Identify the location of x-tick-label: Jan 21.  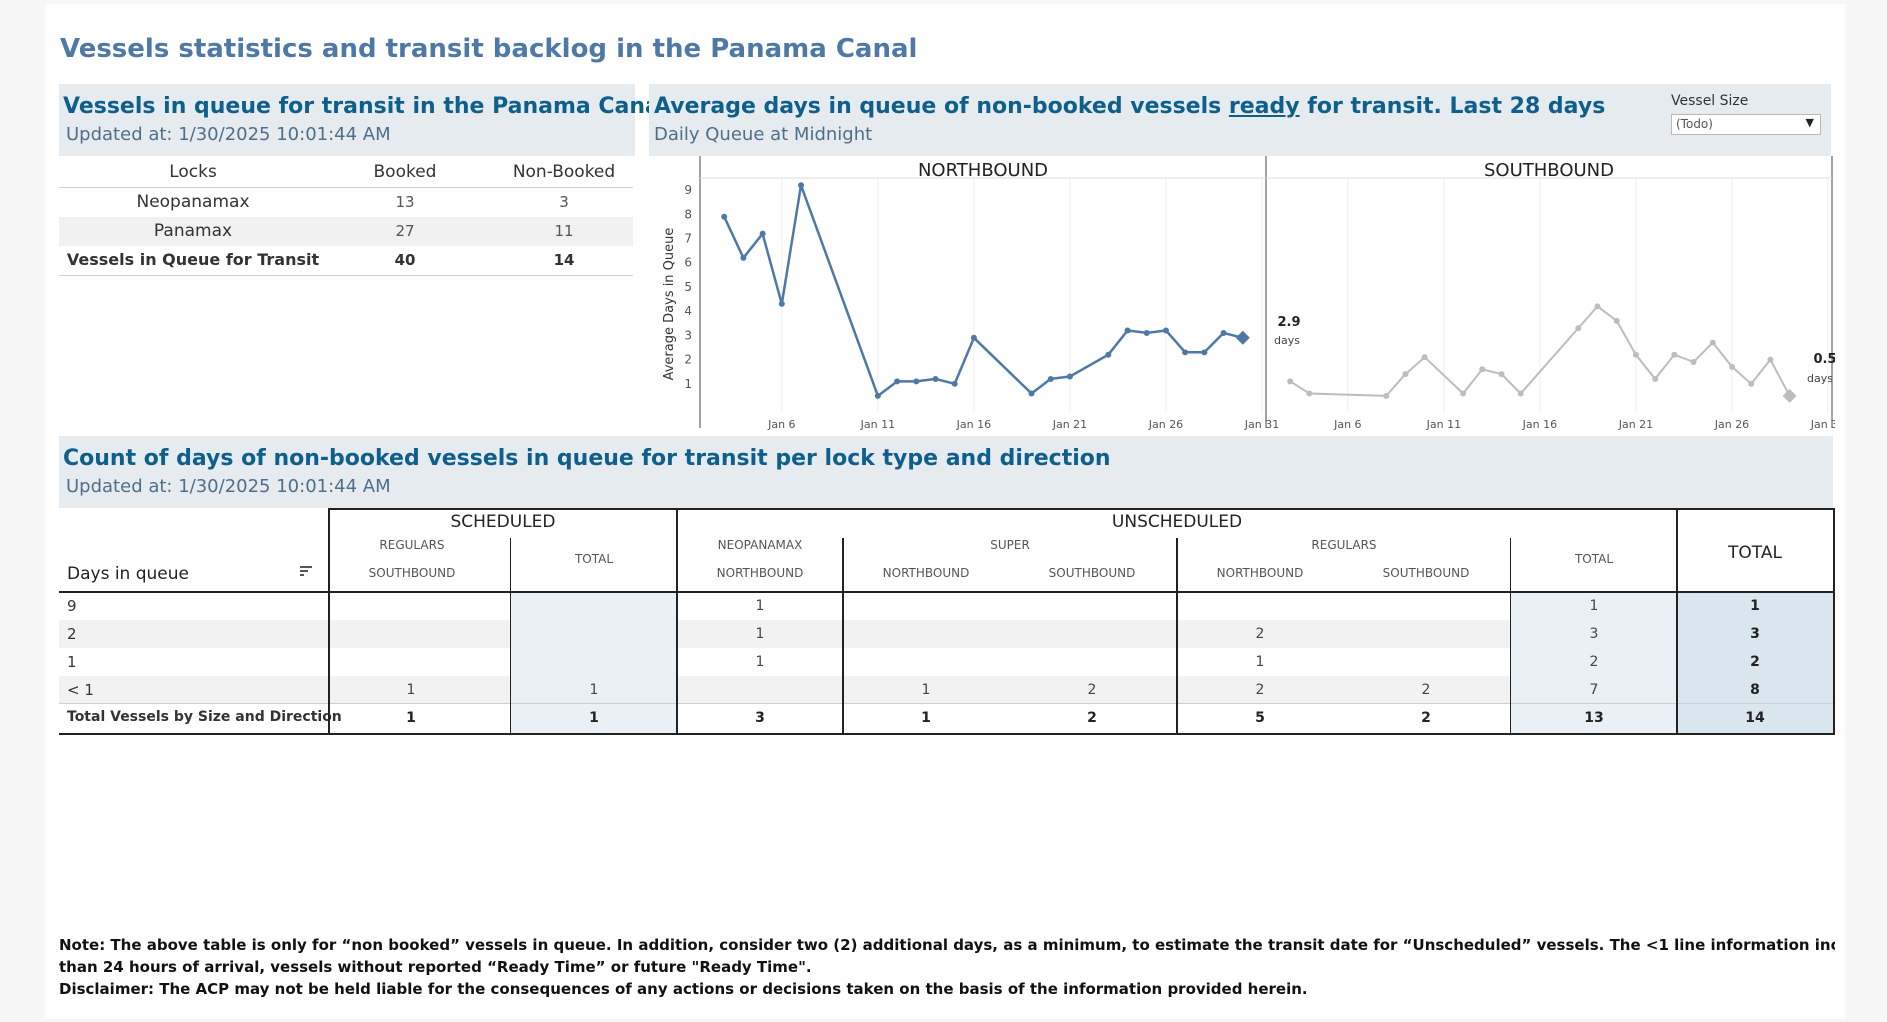
(1069, 424).